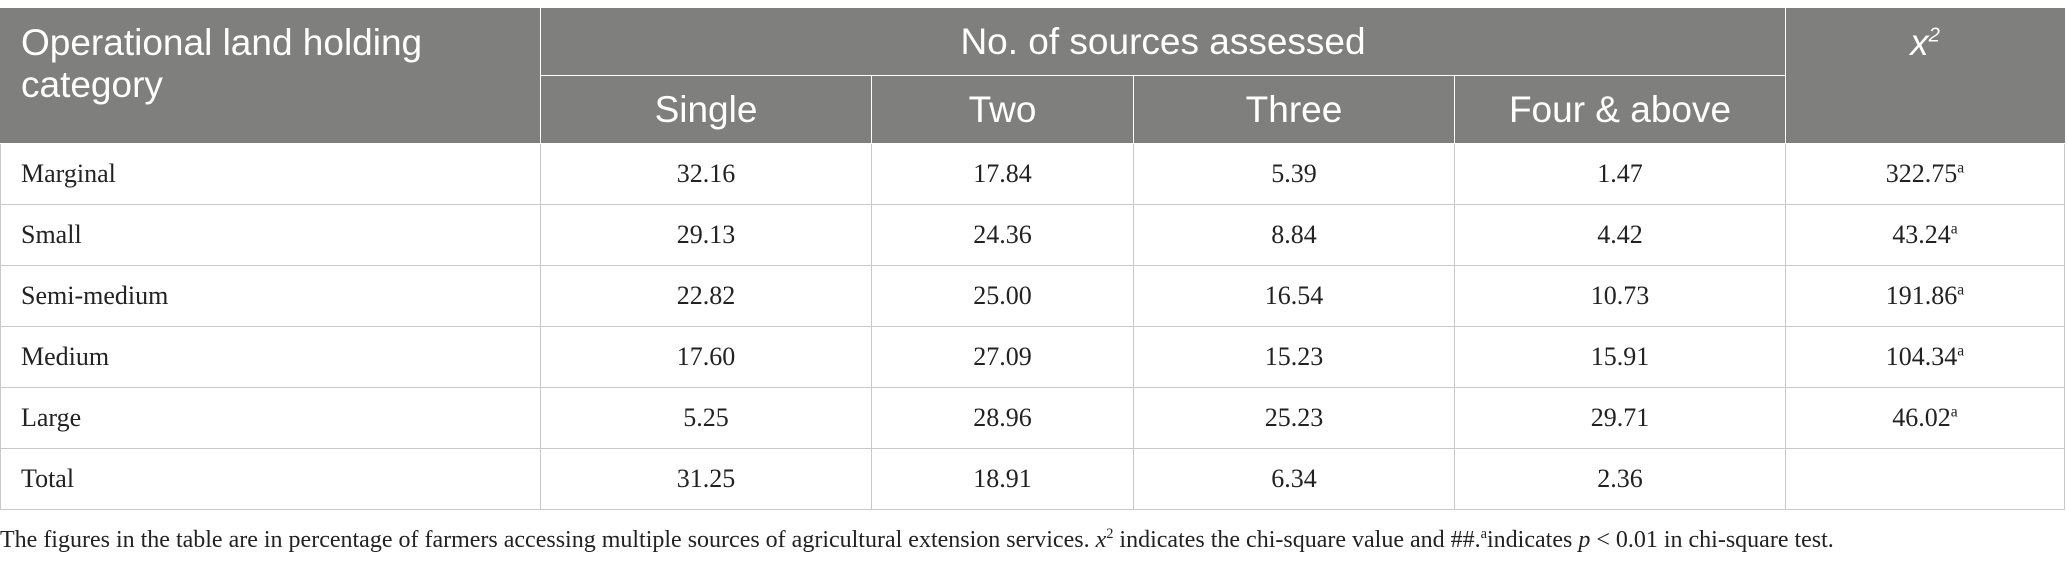 This screenshot has width=2067, height=570. I want to click on chi-value: 322.75, so click(1921, 173).